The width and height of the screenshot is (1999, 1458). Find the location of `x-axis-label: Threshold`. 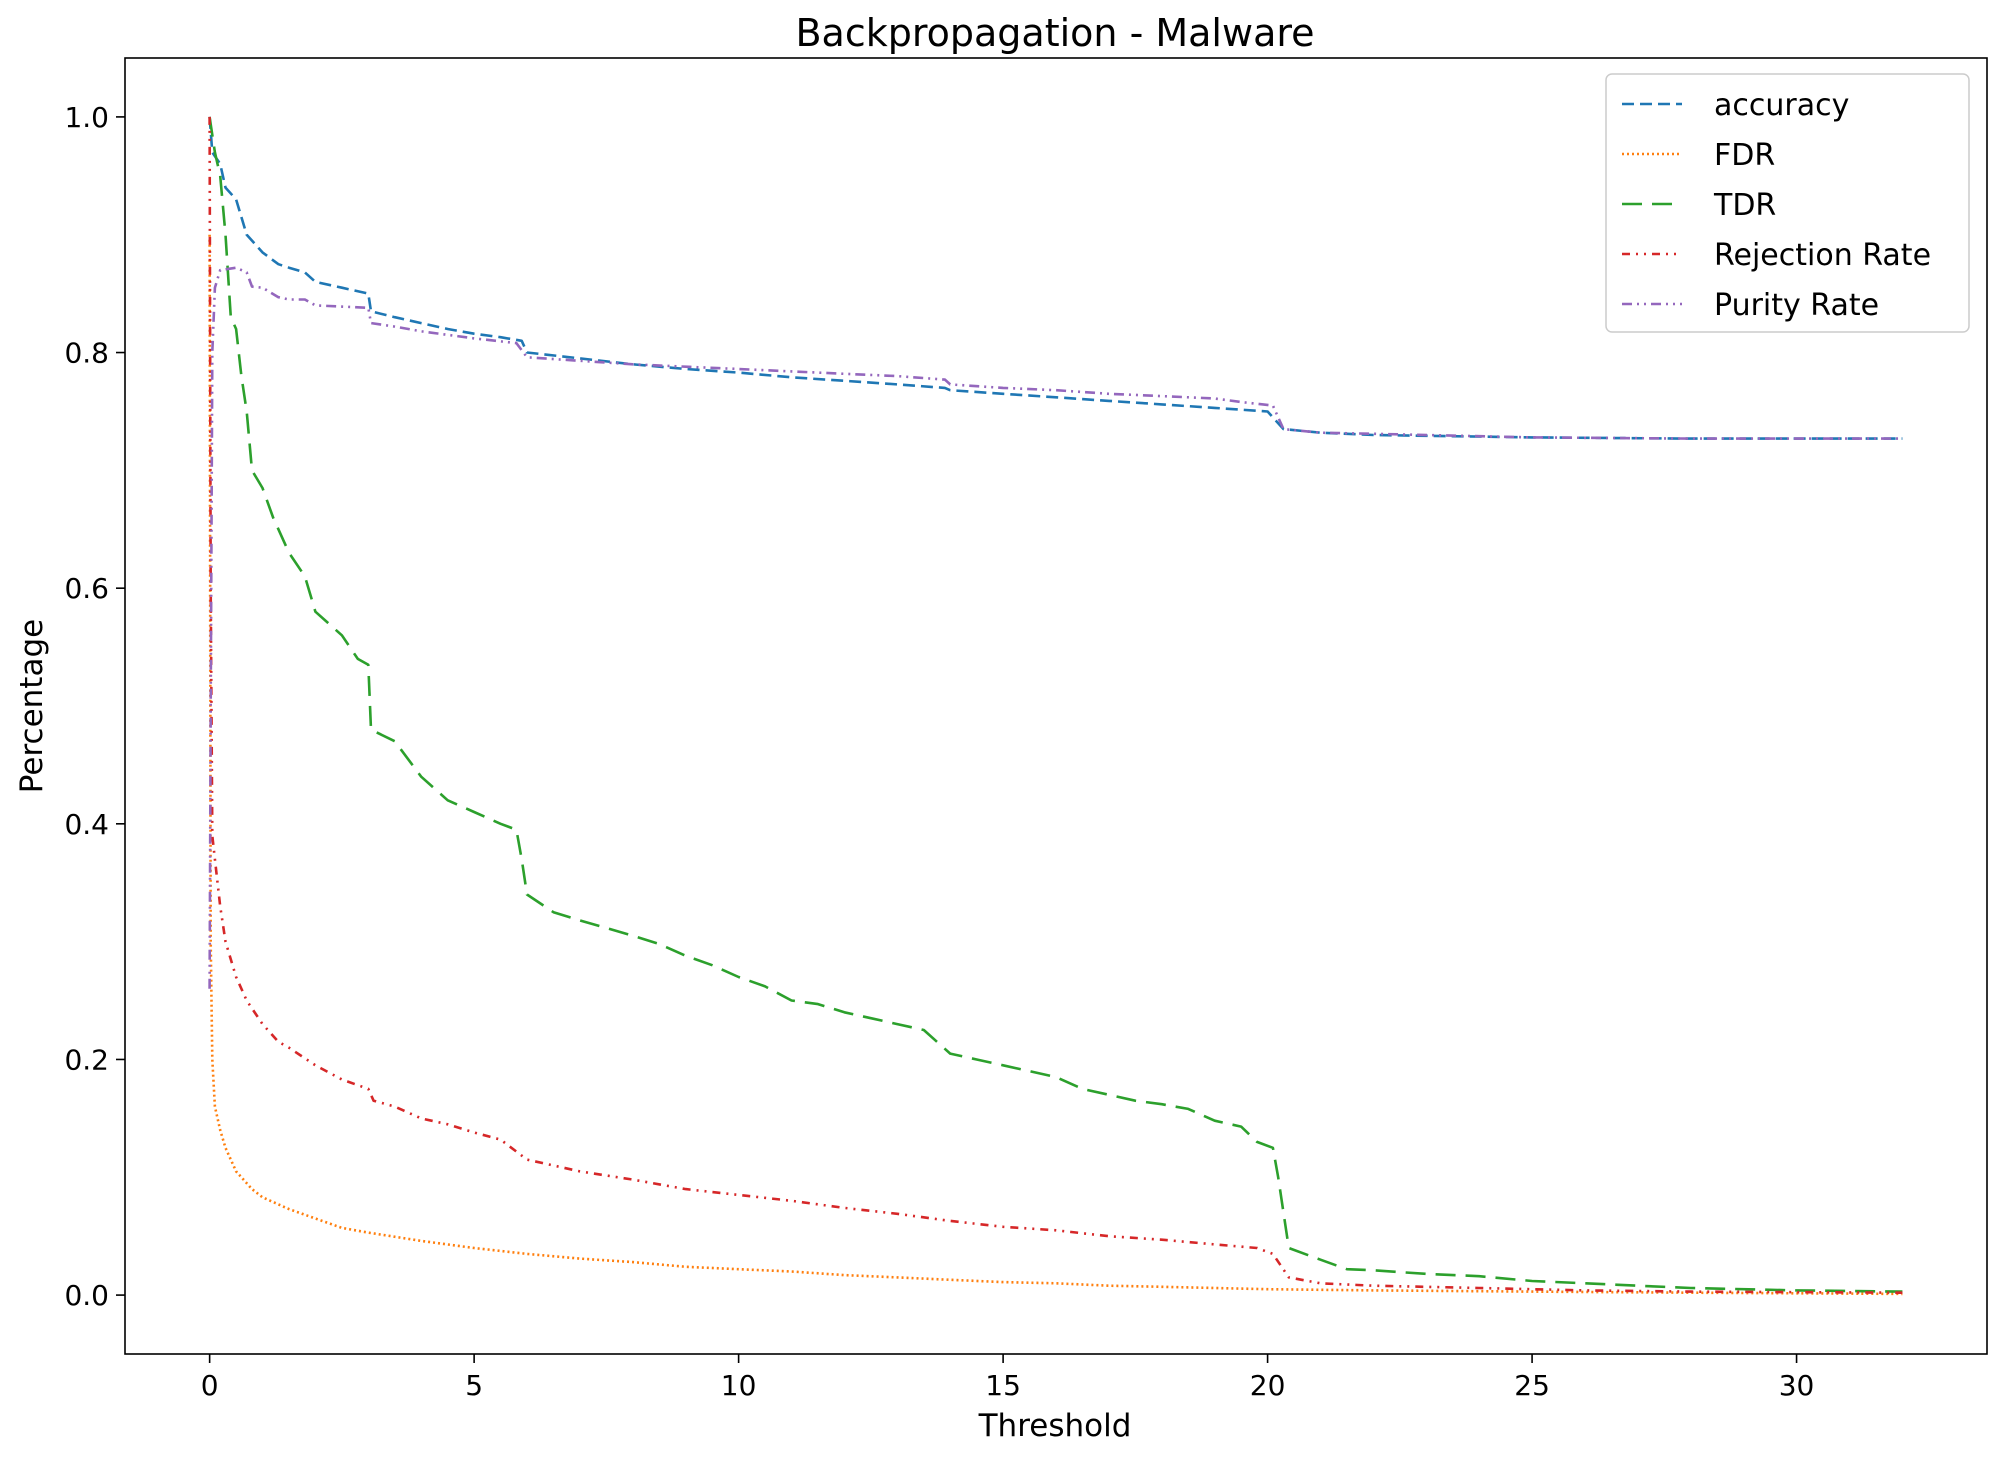

x-axis-label: Threshold is located at coordinates (1055, 1426).